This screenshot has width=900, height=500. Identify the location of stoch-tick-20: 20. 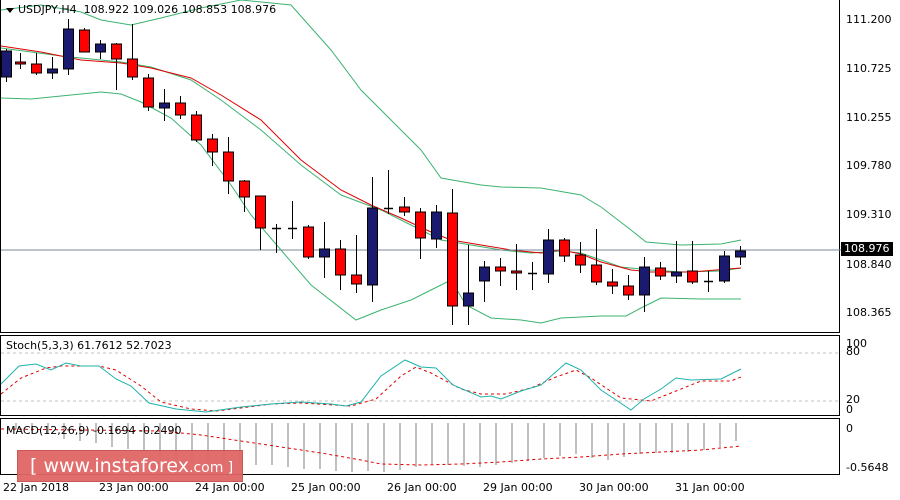
(853, 399).